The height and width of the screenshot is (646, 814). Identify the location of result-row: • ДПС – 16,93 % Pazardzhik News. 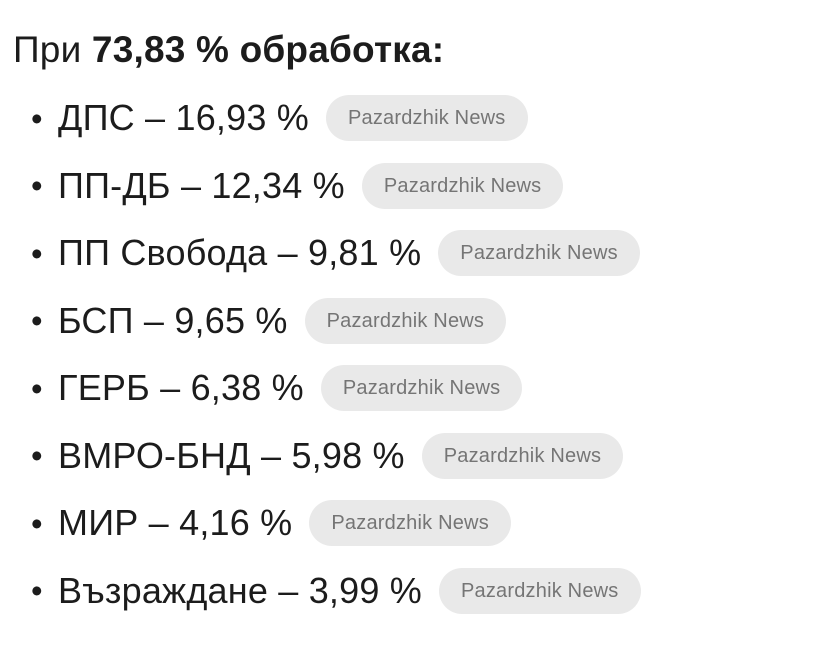
(407, 118).